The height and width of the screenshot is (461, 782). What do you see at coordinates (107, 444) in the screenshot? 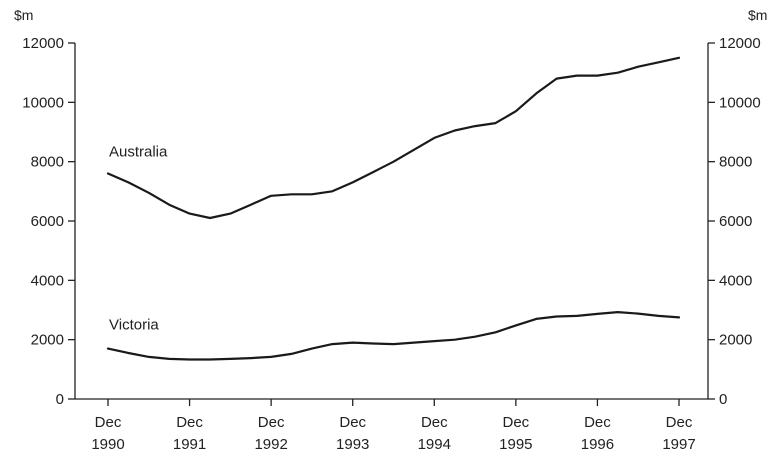
I see `x-tick-label-year: 1990` at bounding box center [107, 444].